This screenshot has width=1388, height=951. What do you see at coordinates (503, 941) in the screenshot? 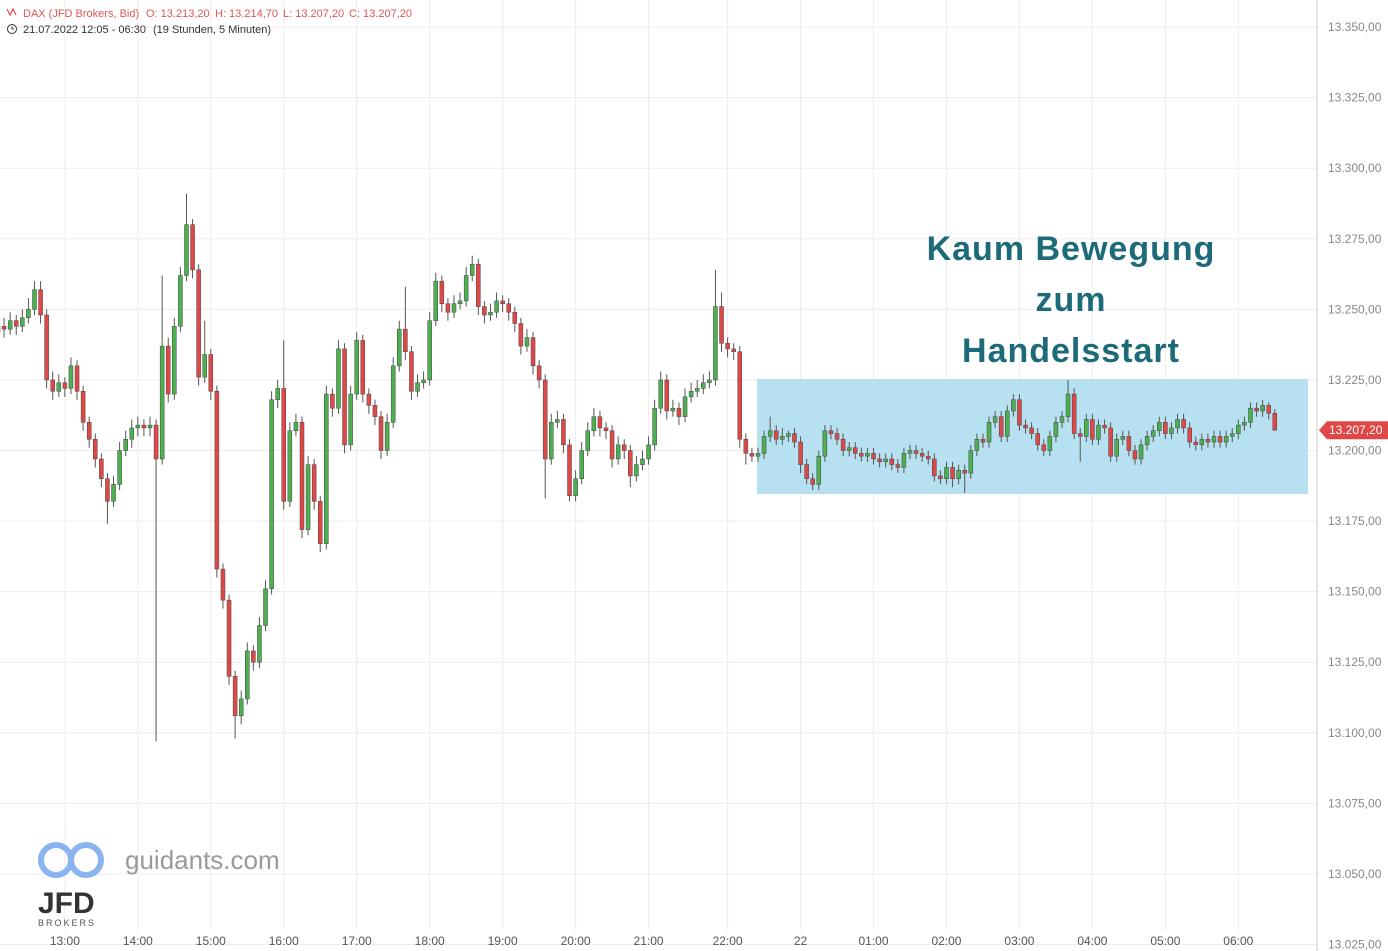
I see `x-tick-label: 19:00` at bounding box center [503, 941].